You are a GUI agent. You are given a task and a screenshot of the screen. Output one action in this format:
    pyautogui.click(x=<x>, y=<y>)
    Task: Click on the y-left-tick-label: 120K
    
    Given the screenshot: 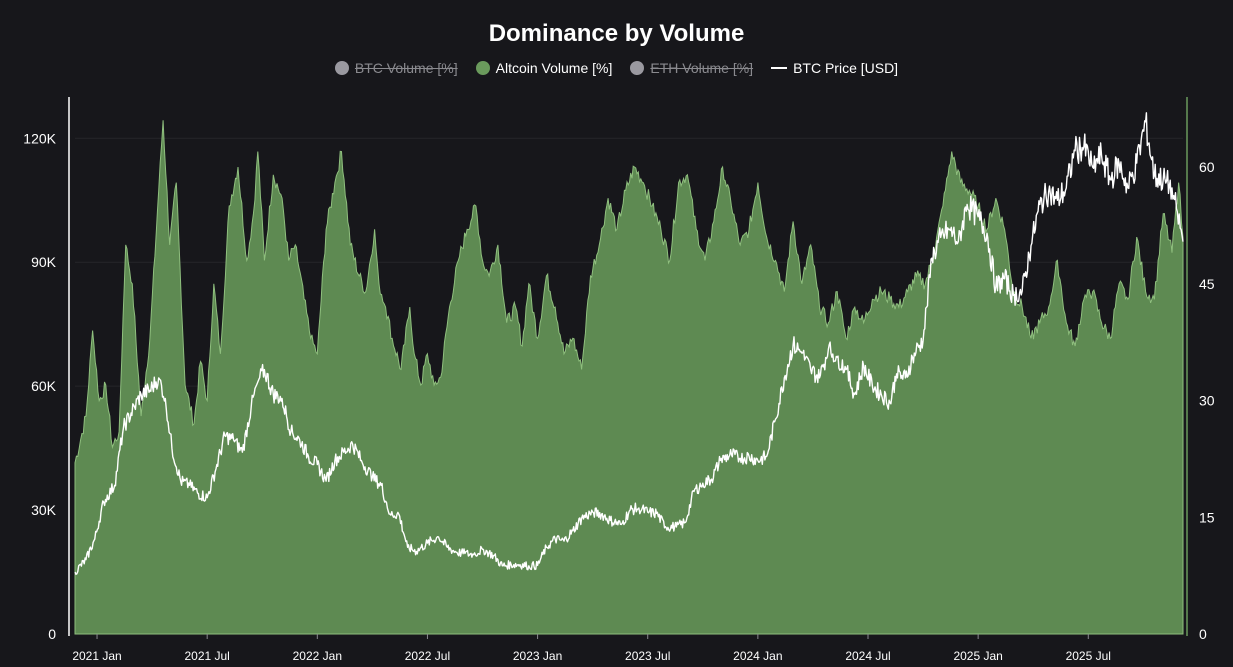 What is the action you would take?
    pyautogui.click(x=39, y=138)
    